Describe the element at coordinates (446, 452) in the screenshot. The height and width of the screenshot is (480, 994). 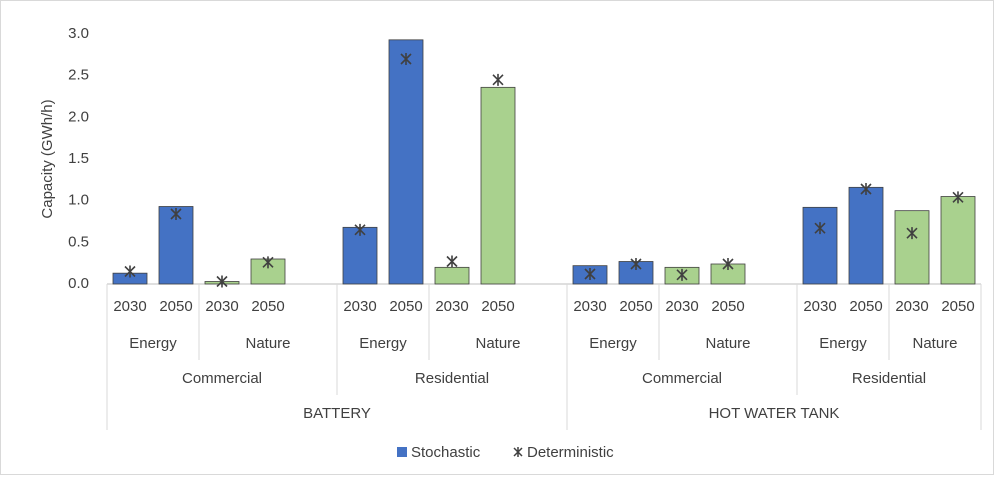
I see `legend-label: Stochastic` at that location.